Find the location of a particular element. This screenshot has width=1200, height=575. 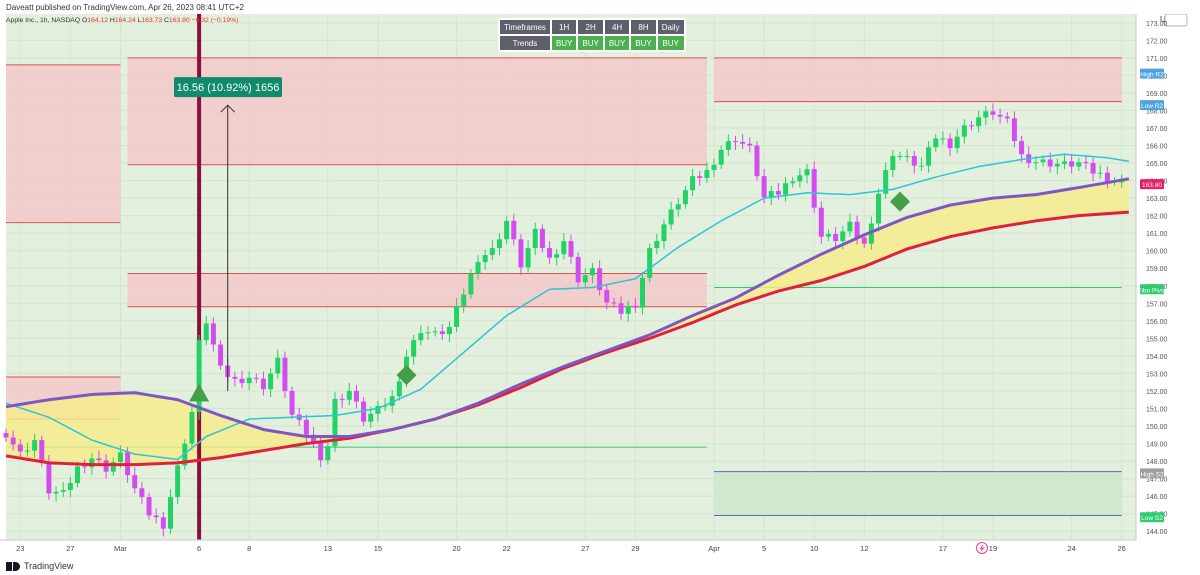

ohlc-legend-part: −0.32 (−0.19%) is located at coordinates (215, 20).